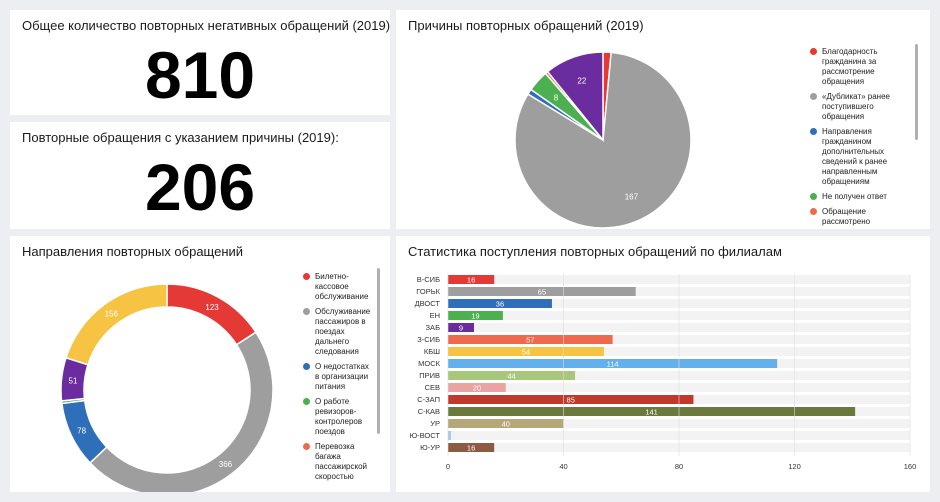 The image size is (940, 502). Describe the element at coordinates (854, 196) in the screenshot. I see `reasons-legend-label: Не получен ответ` at that location.